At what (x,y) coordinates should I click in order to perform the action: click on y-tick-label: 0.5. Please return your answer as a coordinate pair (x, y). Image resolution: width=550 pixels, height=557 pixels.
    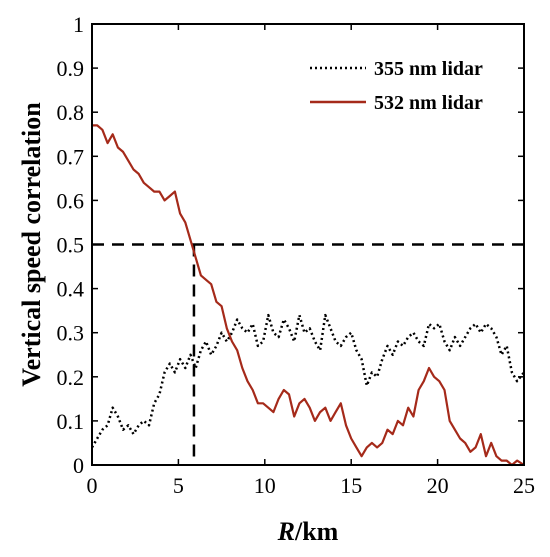
    Looking at the image, I should click on (71, 245).